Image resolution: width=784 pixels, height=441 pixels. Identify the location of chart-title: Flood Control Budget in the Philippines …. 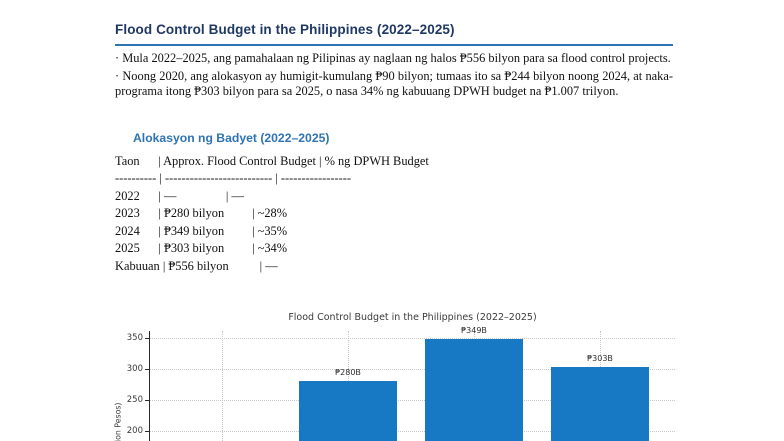
(412, 317).